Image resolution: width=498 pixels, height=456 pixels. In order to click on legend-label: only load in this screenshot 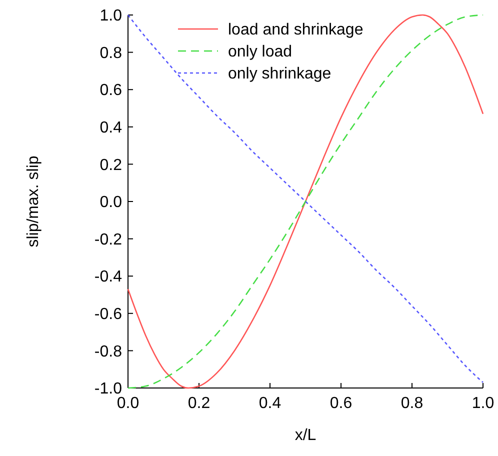, I will do `click(260, 52)`.